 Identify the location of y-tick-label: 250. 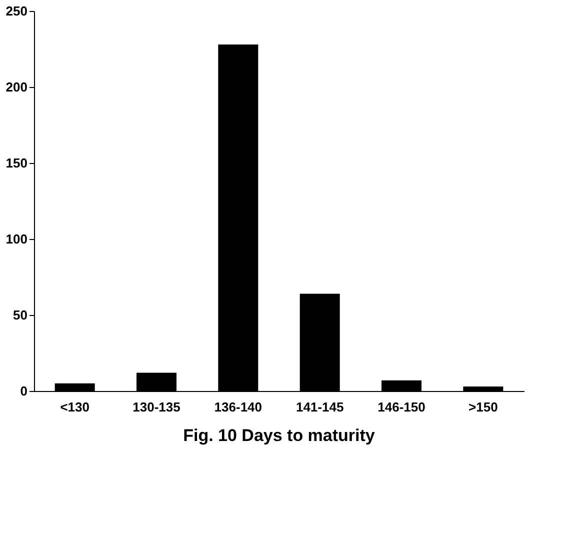
(17, 11).